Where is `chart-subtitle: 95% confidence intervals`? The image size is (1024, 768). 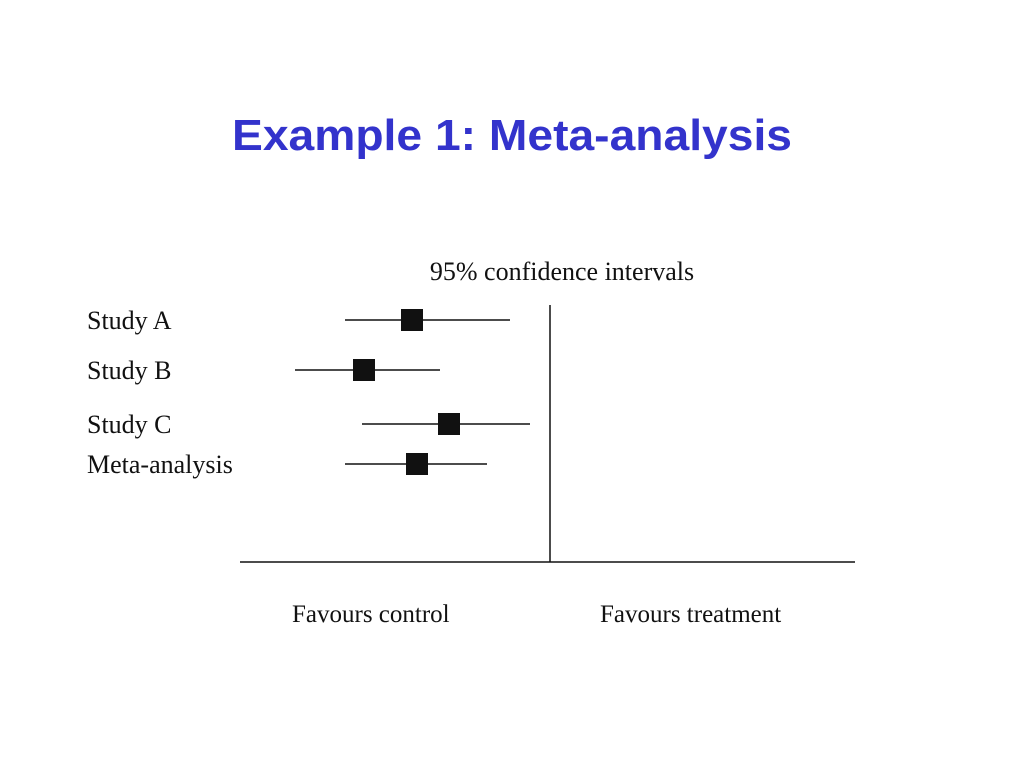
chart-subtitle: 95% confidence intervals is located at coordinates (562, 271).